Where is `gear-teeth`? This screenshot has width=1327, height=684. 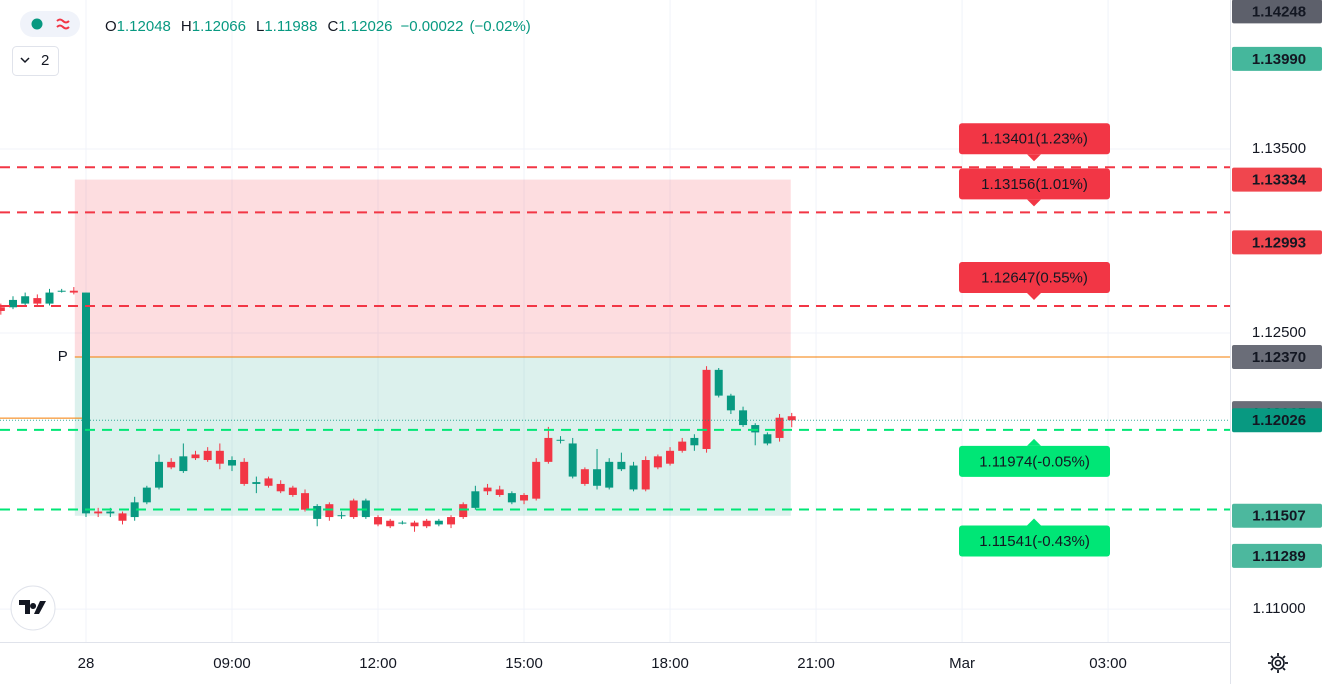
gear-teeth is located at coordinates (1278, 663).